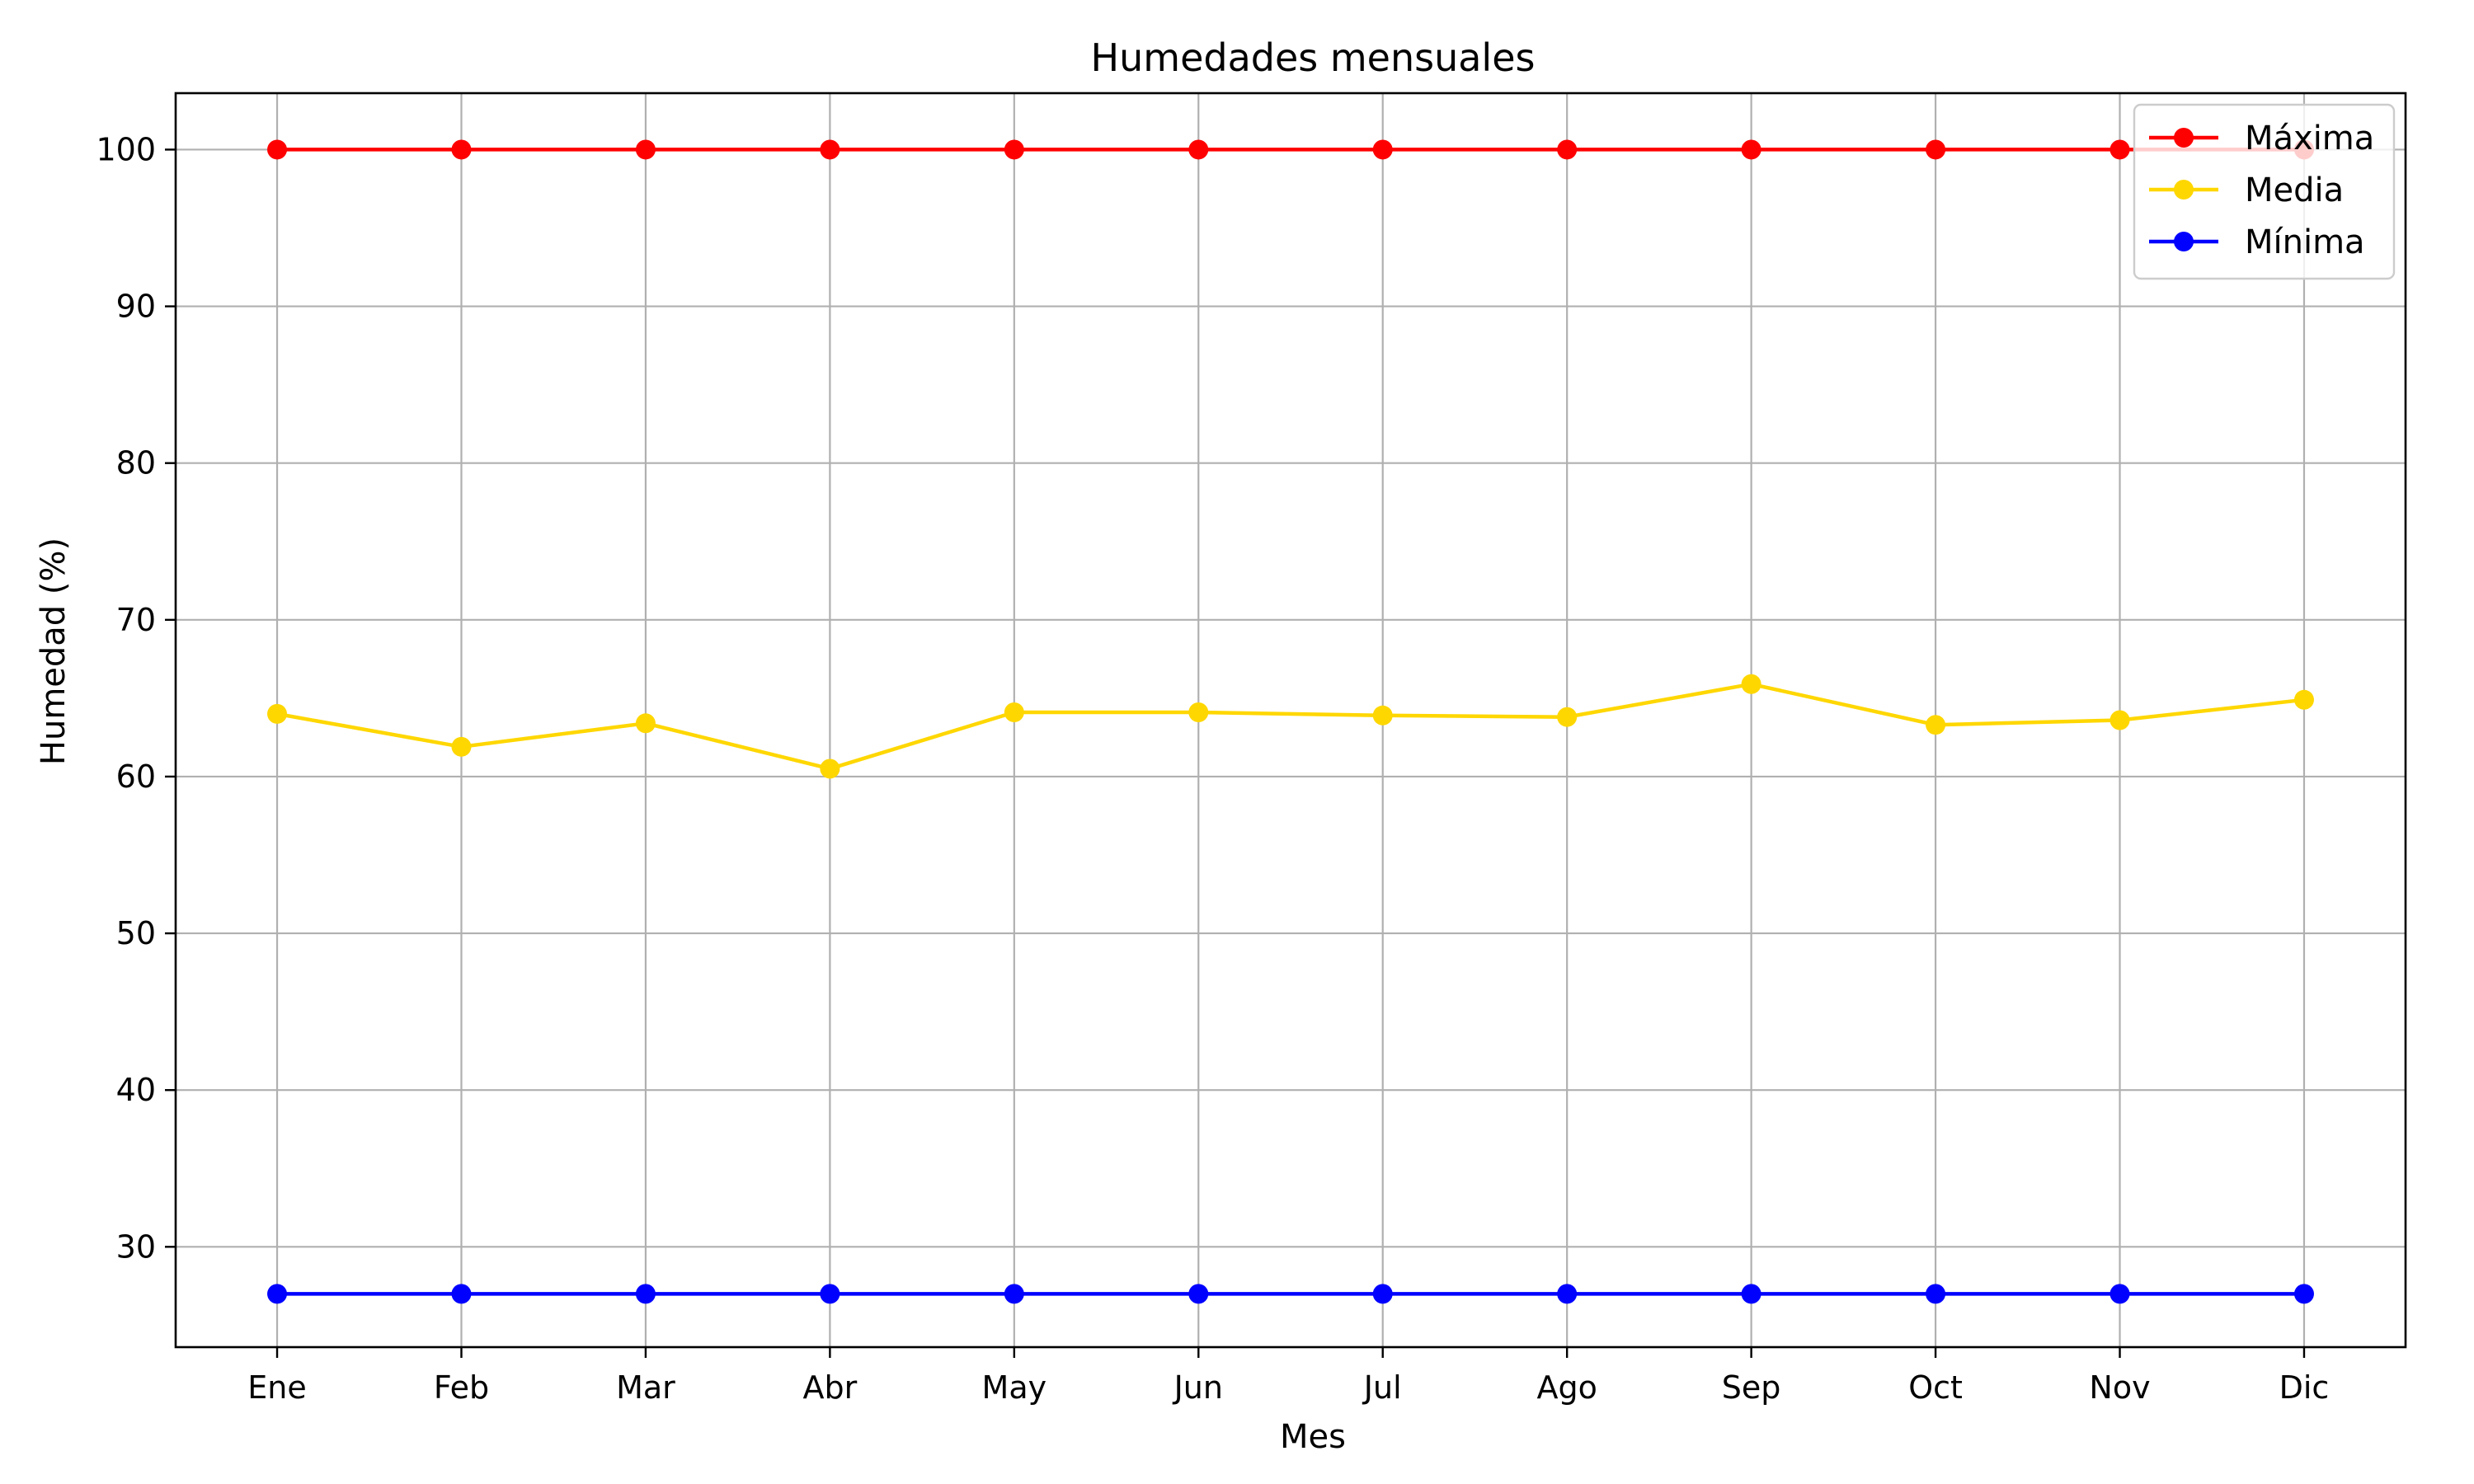 This screenshot has width=2474, height=1484. What do you see at coordinates (1198, 1387) in the screenshot?
I see `x-tick-label: Jun` at bounding box center [1198, 1387].